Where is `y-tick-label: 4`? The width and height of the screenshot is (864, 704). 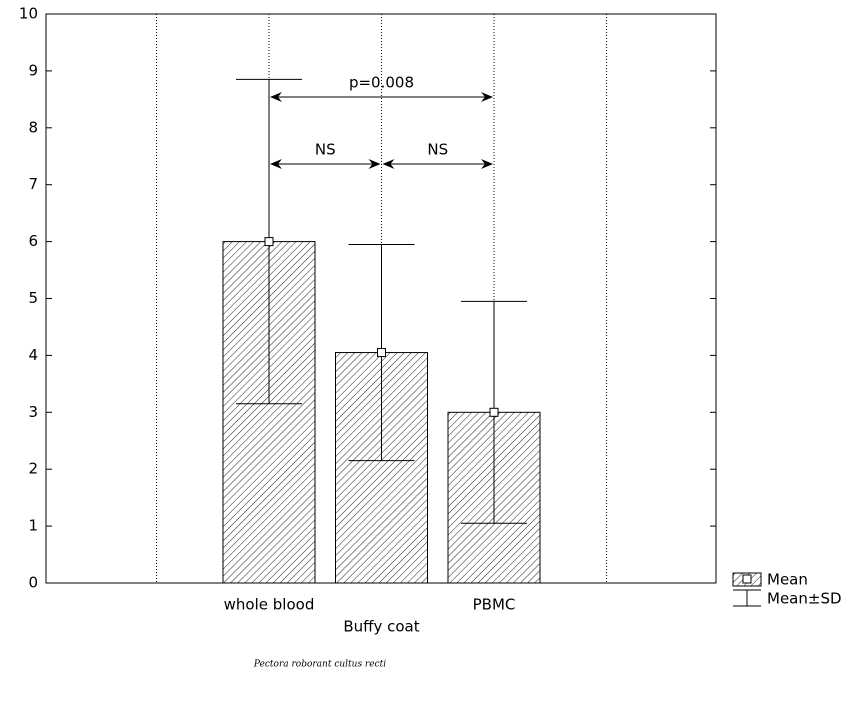 y-tick-label: 4 is located at coordinates (33, 355).